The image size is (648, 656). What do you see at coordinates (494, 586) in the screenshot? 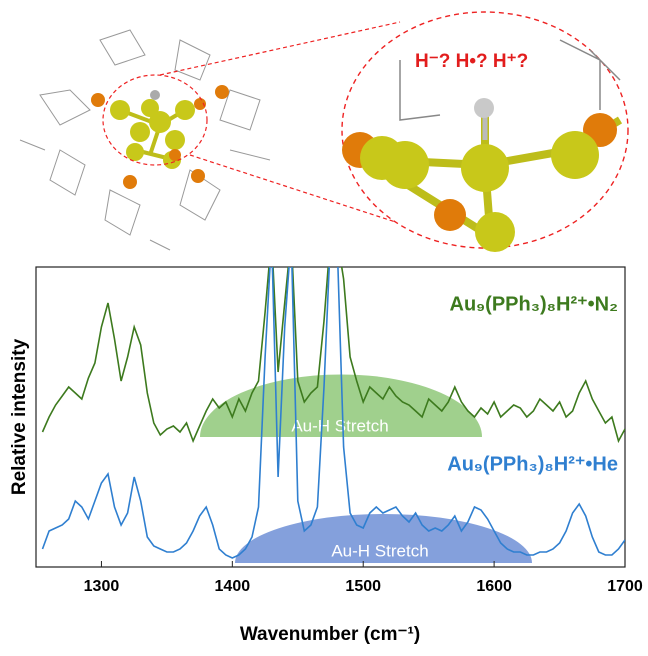
I see `x-tick-label: 1600` at bounding box center [494, 586].